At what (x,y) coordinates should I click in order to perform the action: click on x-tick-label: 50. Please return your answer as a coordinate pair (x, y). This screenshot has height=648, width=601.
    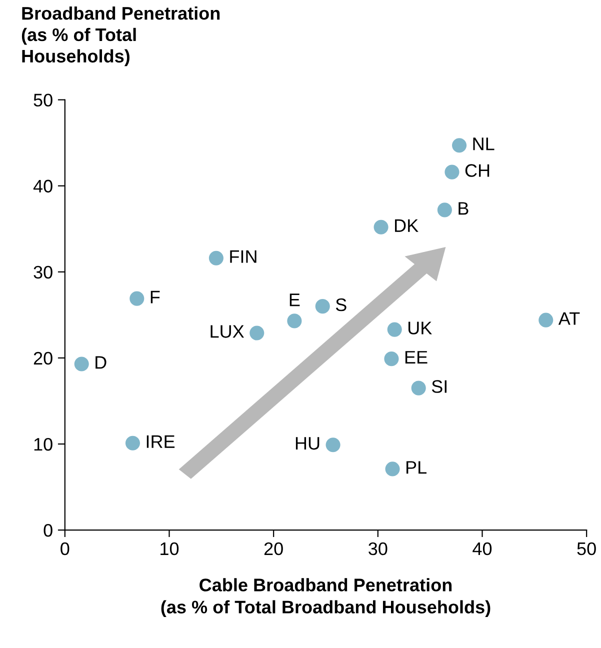
    Looking at the image, I should click on (586, 549).